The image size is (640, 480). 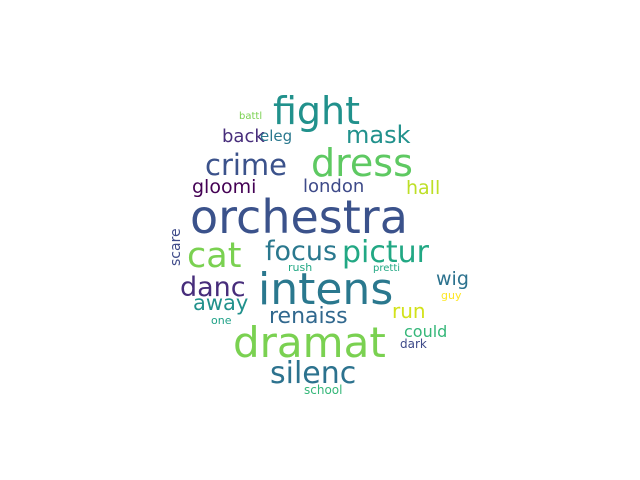 What do you see at coordinates (276, 136) in the screenshot?
I see `word-eleg: eleg` at bounding box center [276, 136].